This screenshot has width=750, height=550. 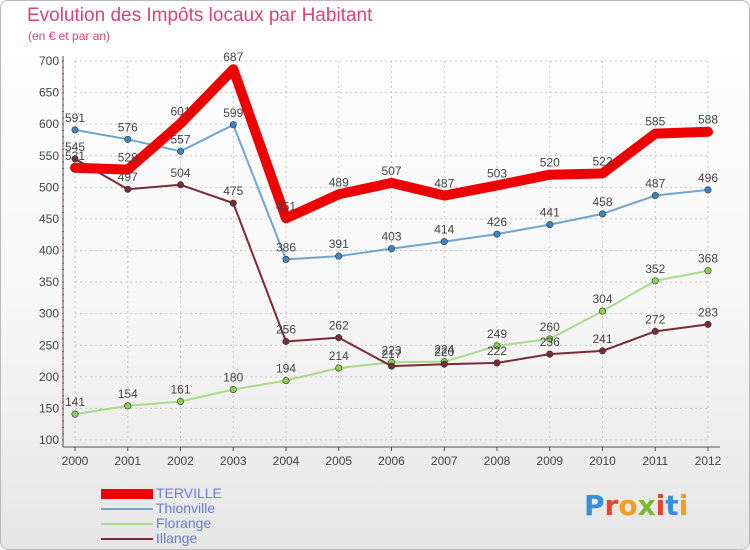 What do you see at coordinates (708, 312) in the screenshot?
I see `data-label-illange: 283` at bounding box center [708, 312].